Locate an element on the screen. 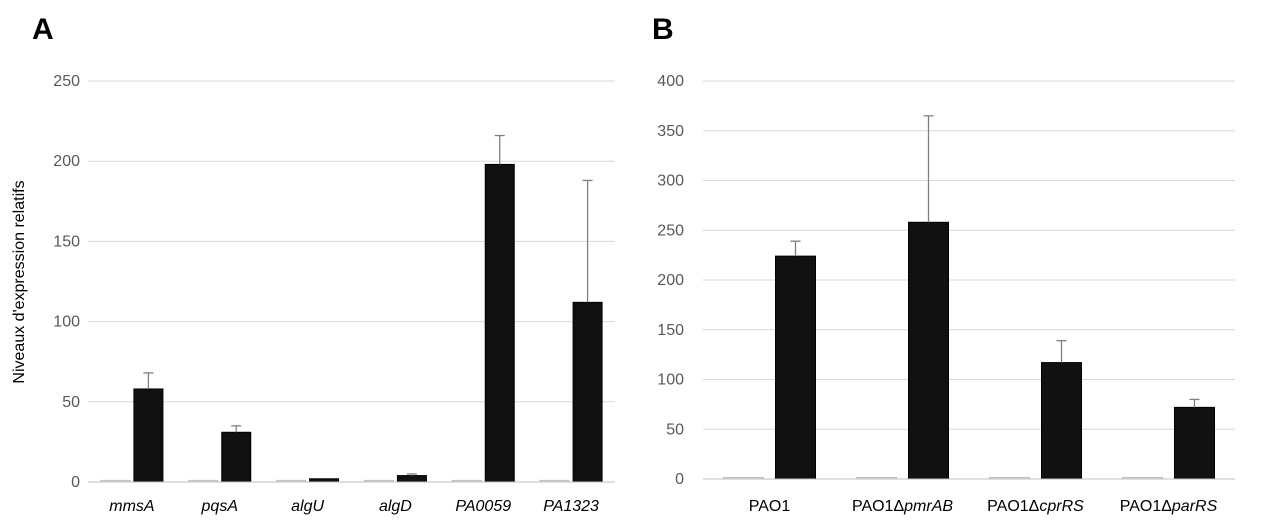 Image resolution: width=1263 pixels, height=522 pixels. panel-b-y-tick-label: 0 is located at coordinates (679, 479).